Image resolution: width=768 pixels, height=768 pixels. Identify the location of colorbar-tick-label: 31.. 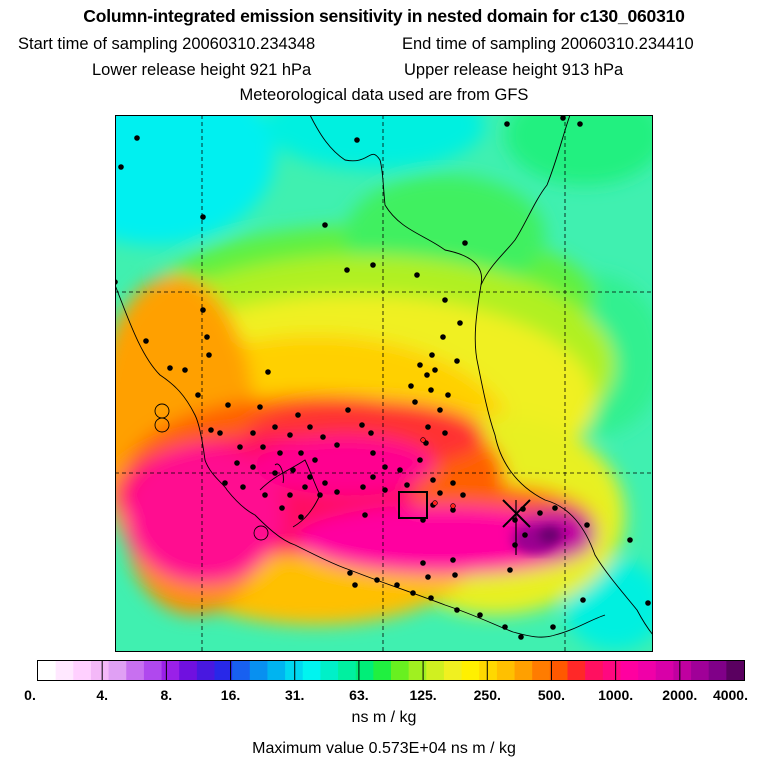
(294, 695).